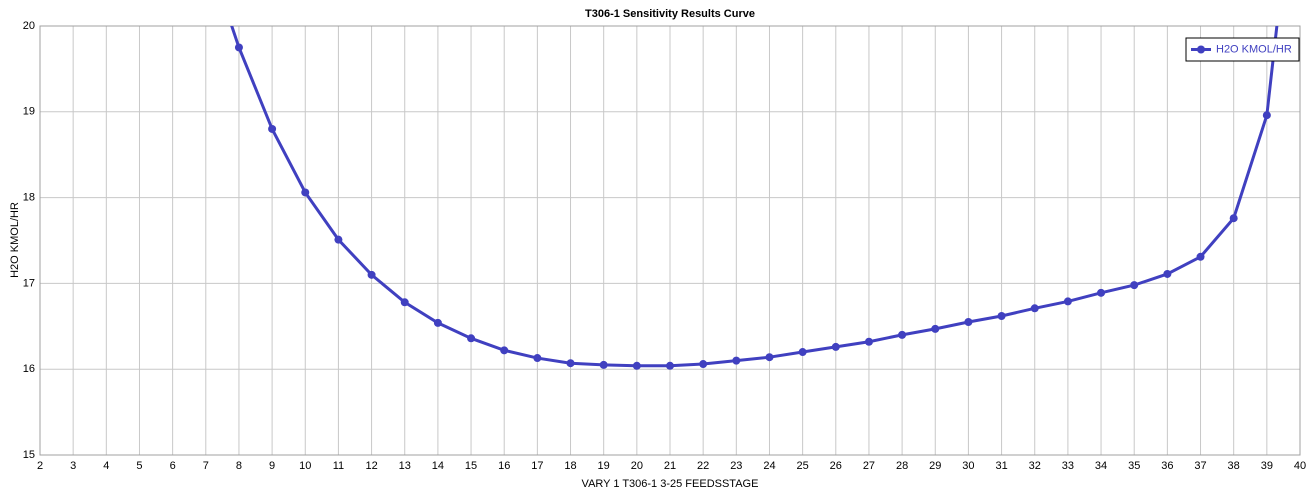 This screenshot has width=1316, height=496. I want to click on x-tick-label: 36, so click(1167, 466).